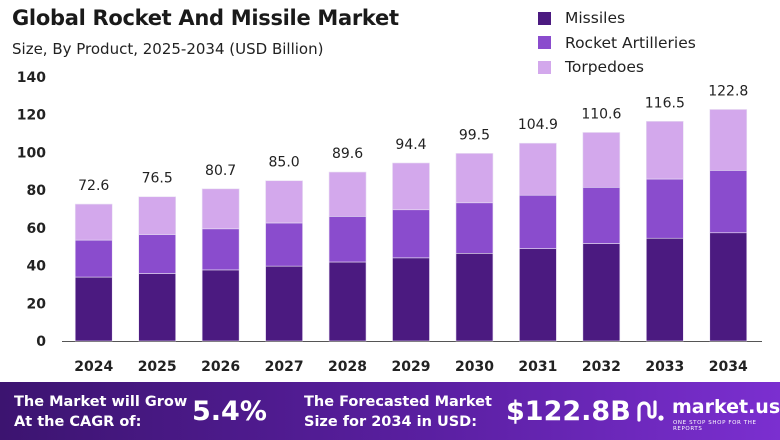 The width and height of the screenshot is (780, 440). I want to click on bar-total-label: 80.7, so click(220, 171).